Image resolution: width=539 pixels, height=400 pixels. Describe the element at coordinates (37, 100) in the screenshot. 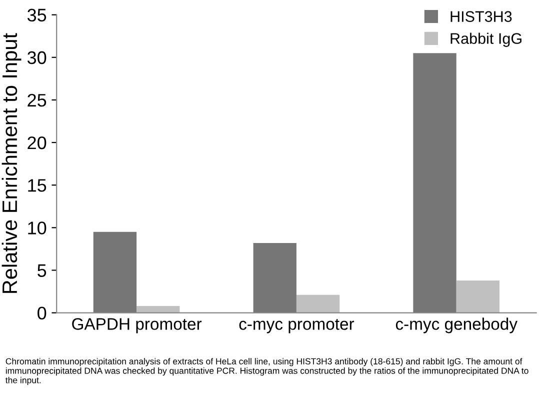

I see `y-tick-label: 25` at that location.